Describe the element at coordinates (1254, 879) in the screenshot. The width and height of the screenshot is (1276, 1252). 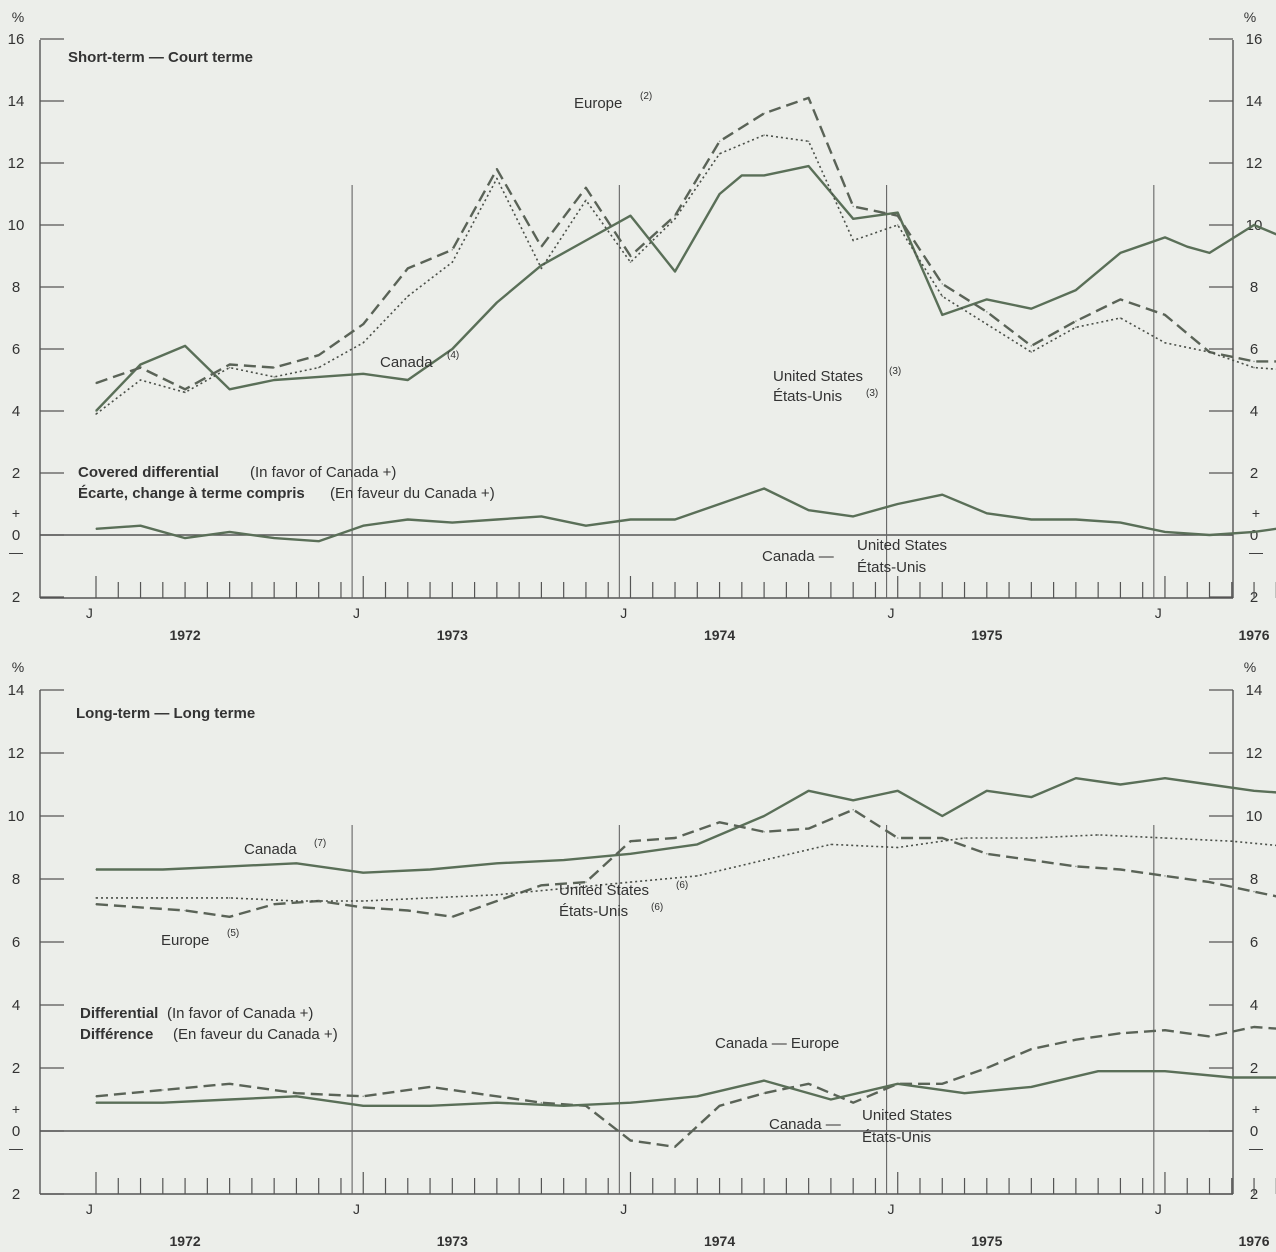
I see `y-tick-label-right: 8` at that location.